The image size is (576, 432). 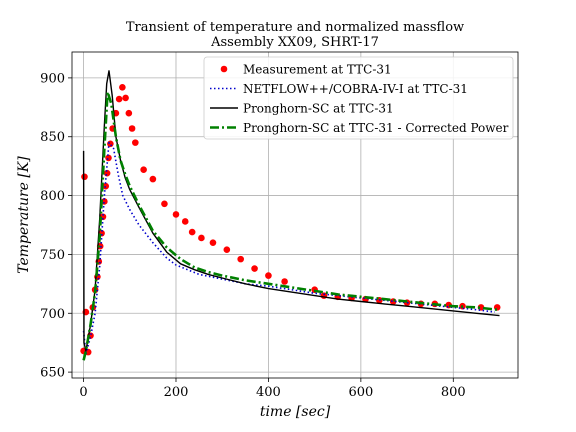 I want to click on legend-entry: Measurement at TTC-31, so click(x=306, y=70).